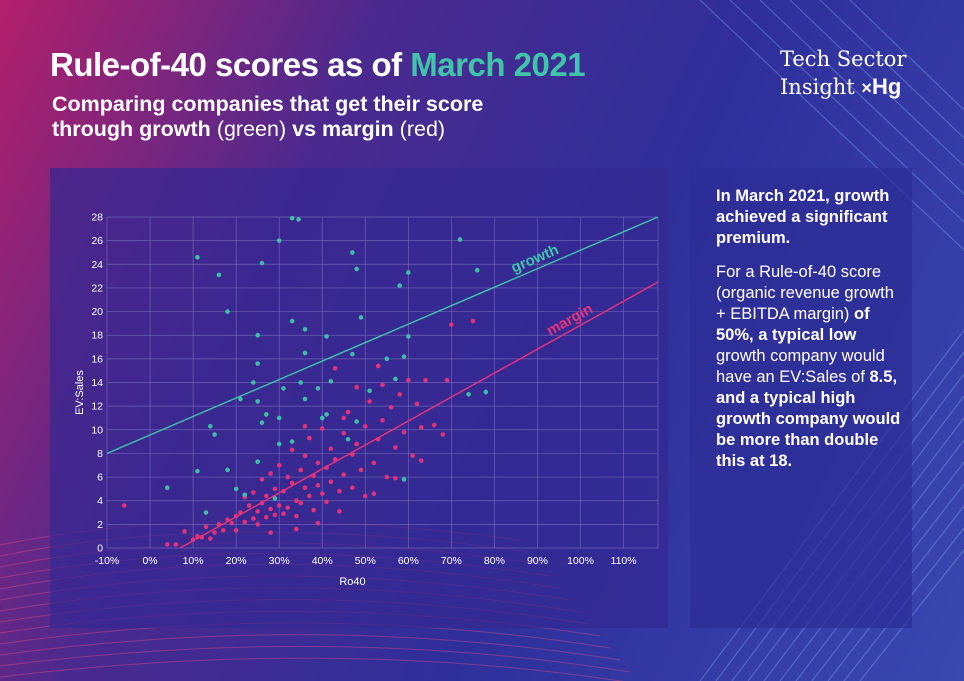 Image resolution: width=964 pixels, height=681 pixels. Describe the element at coordinates (352, 582) in the screenshot. I see `x-axis-title: Ro40` at that location.